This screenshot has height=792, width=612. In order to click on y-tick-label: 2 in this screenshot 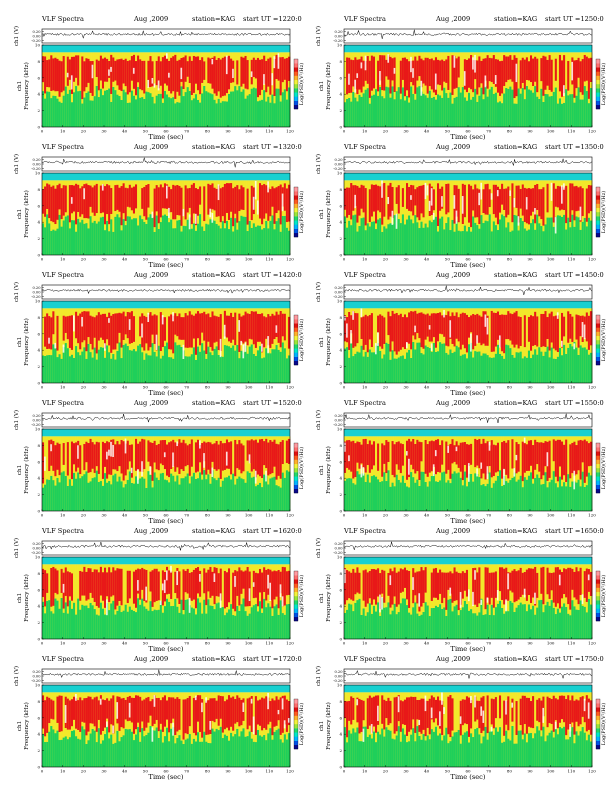, I will do `click(38, 238)`.